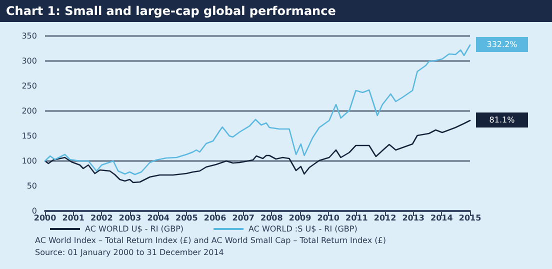 The image size is (552, 269). Describe the element at coordinates (34, 211) in the screenshot. I see `y-tick-label: 0` at that location.